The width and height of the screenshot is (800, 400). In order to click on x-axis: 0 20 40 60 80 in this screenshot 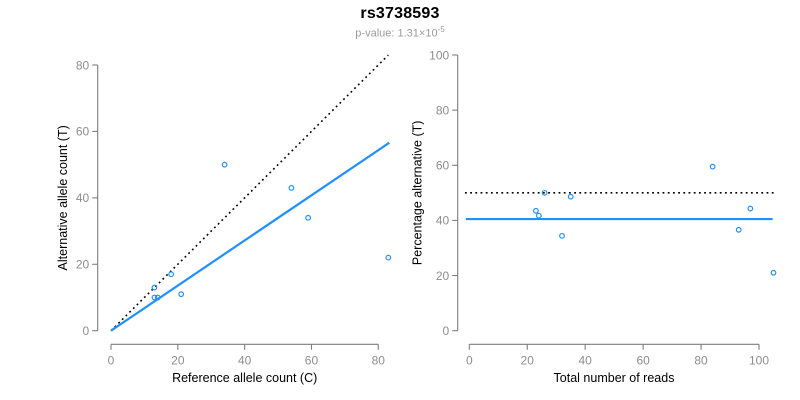, I will do `click(247, 355)`.